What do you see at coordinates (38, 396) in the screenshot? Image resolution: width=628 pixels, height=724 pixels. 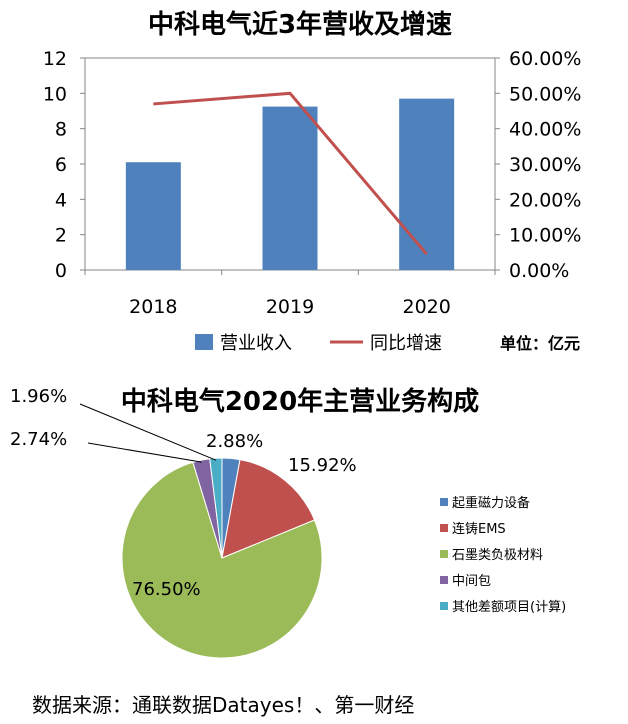 I see `pie-percent-label: 1.96%` at bounding box center [38, 396].